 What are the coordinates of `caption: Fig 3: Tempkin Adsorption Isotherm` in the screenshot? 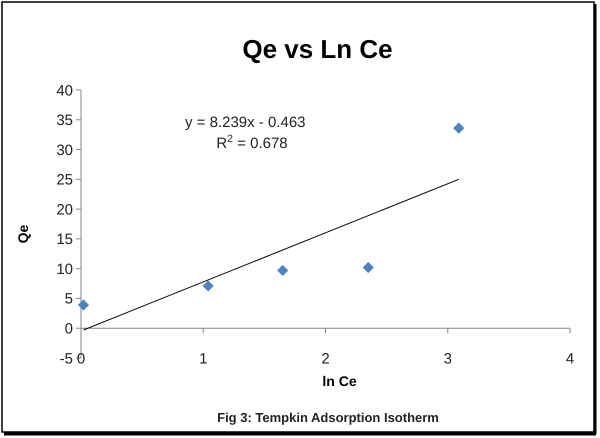 It's located at (328, 417).